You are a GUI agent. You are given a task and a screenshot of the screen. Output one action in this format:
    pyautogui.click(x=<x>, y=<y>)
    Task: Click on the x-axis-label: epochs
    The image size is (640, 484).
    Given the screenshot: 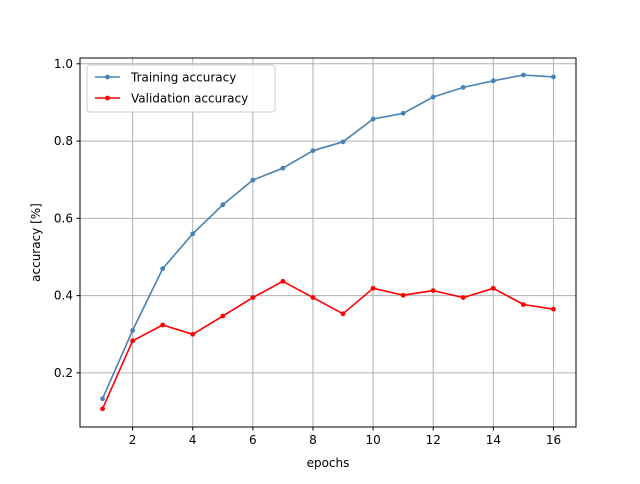 What is the action you would take?
    pyautogui.click(x=328, y=463)
    